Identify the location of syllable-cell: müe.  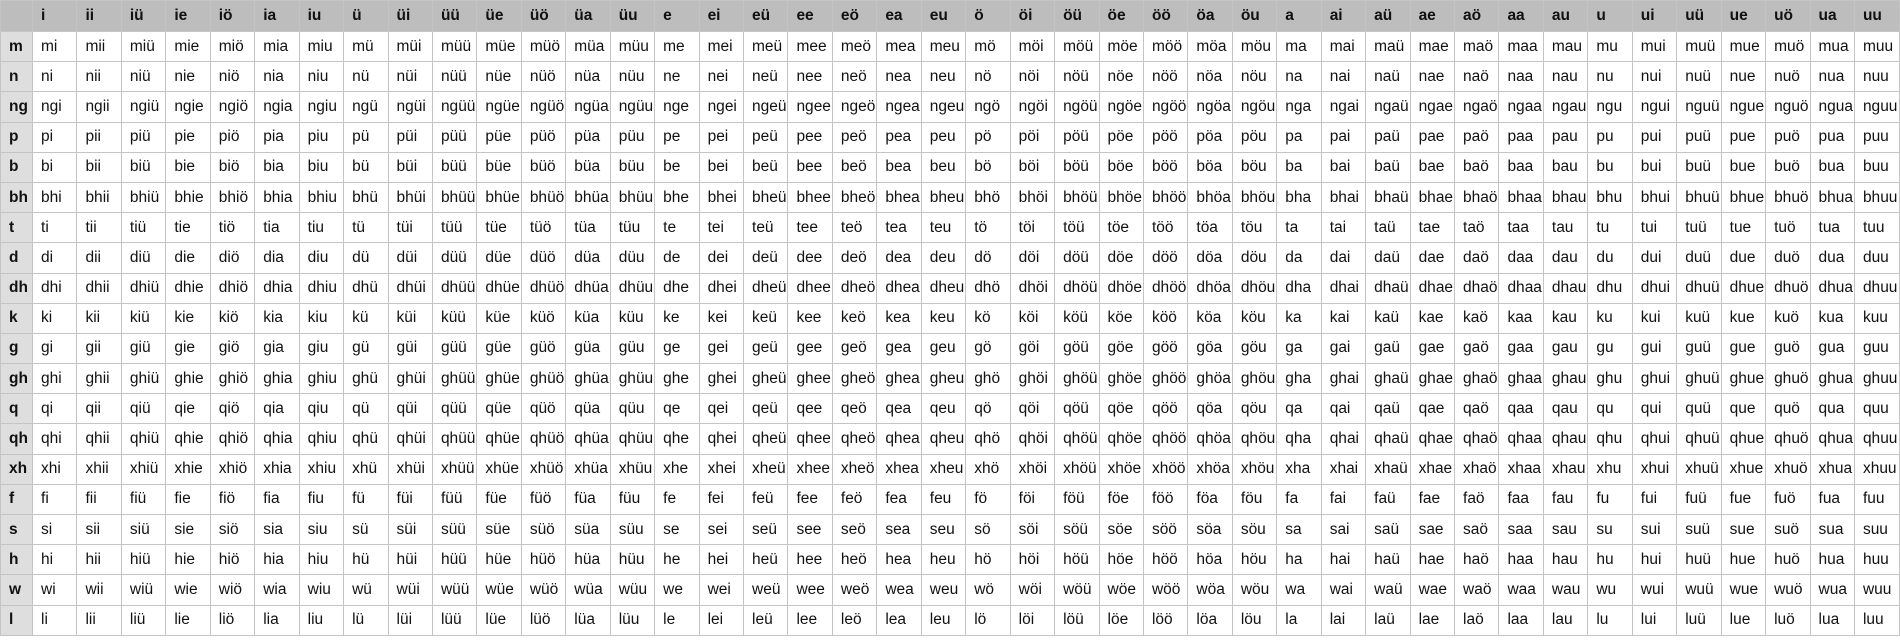
(499, 46).